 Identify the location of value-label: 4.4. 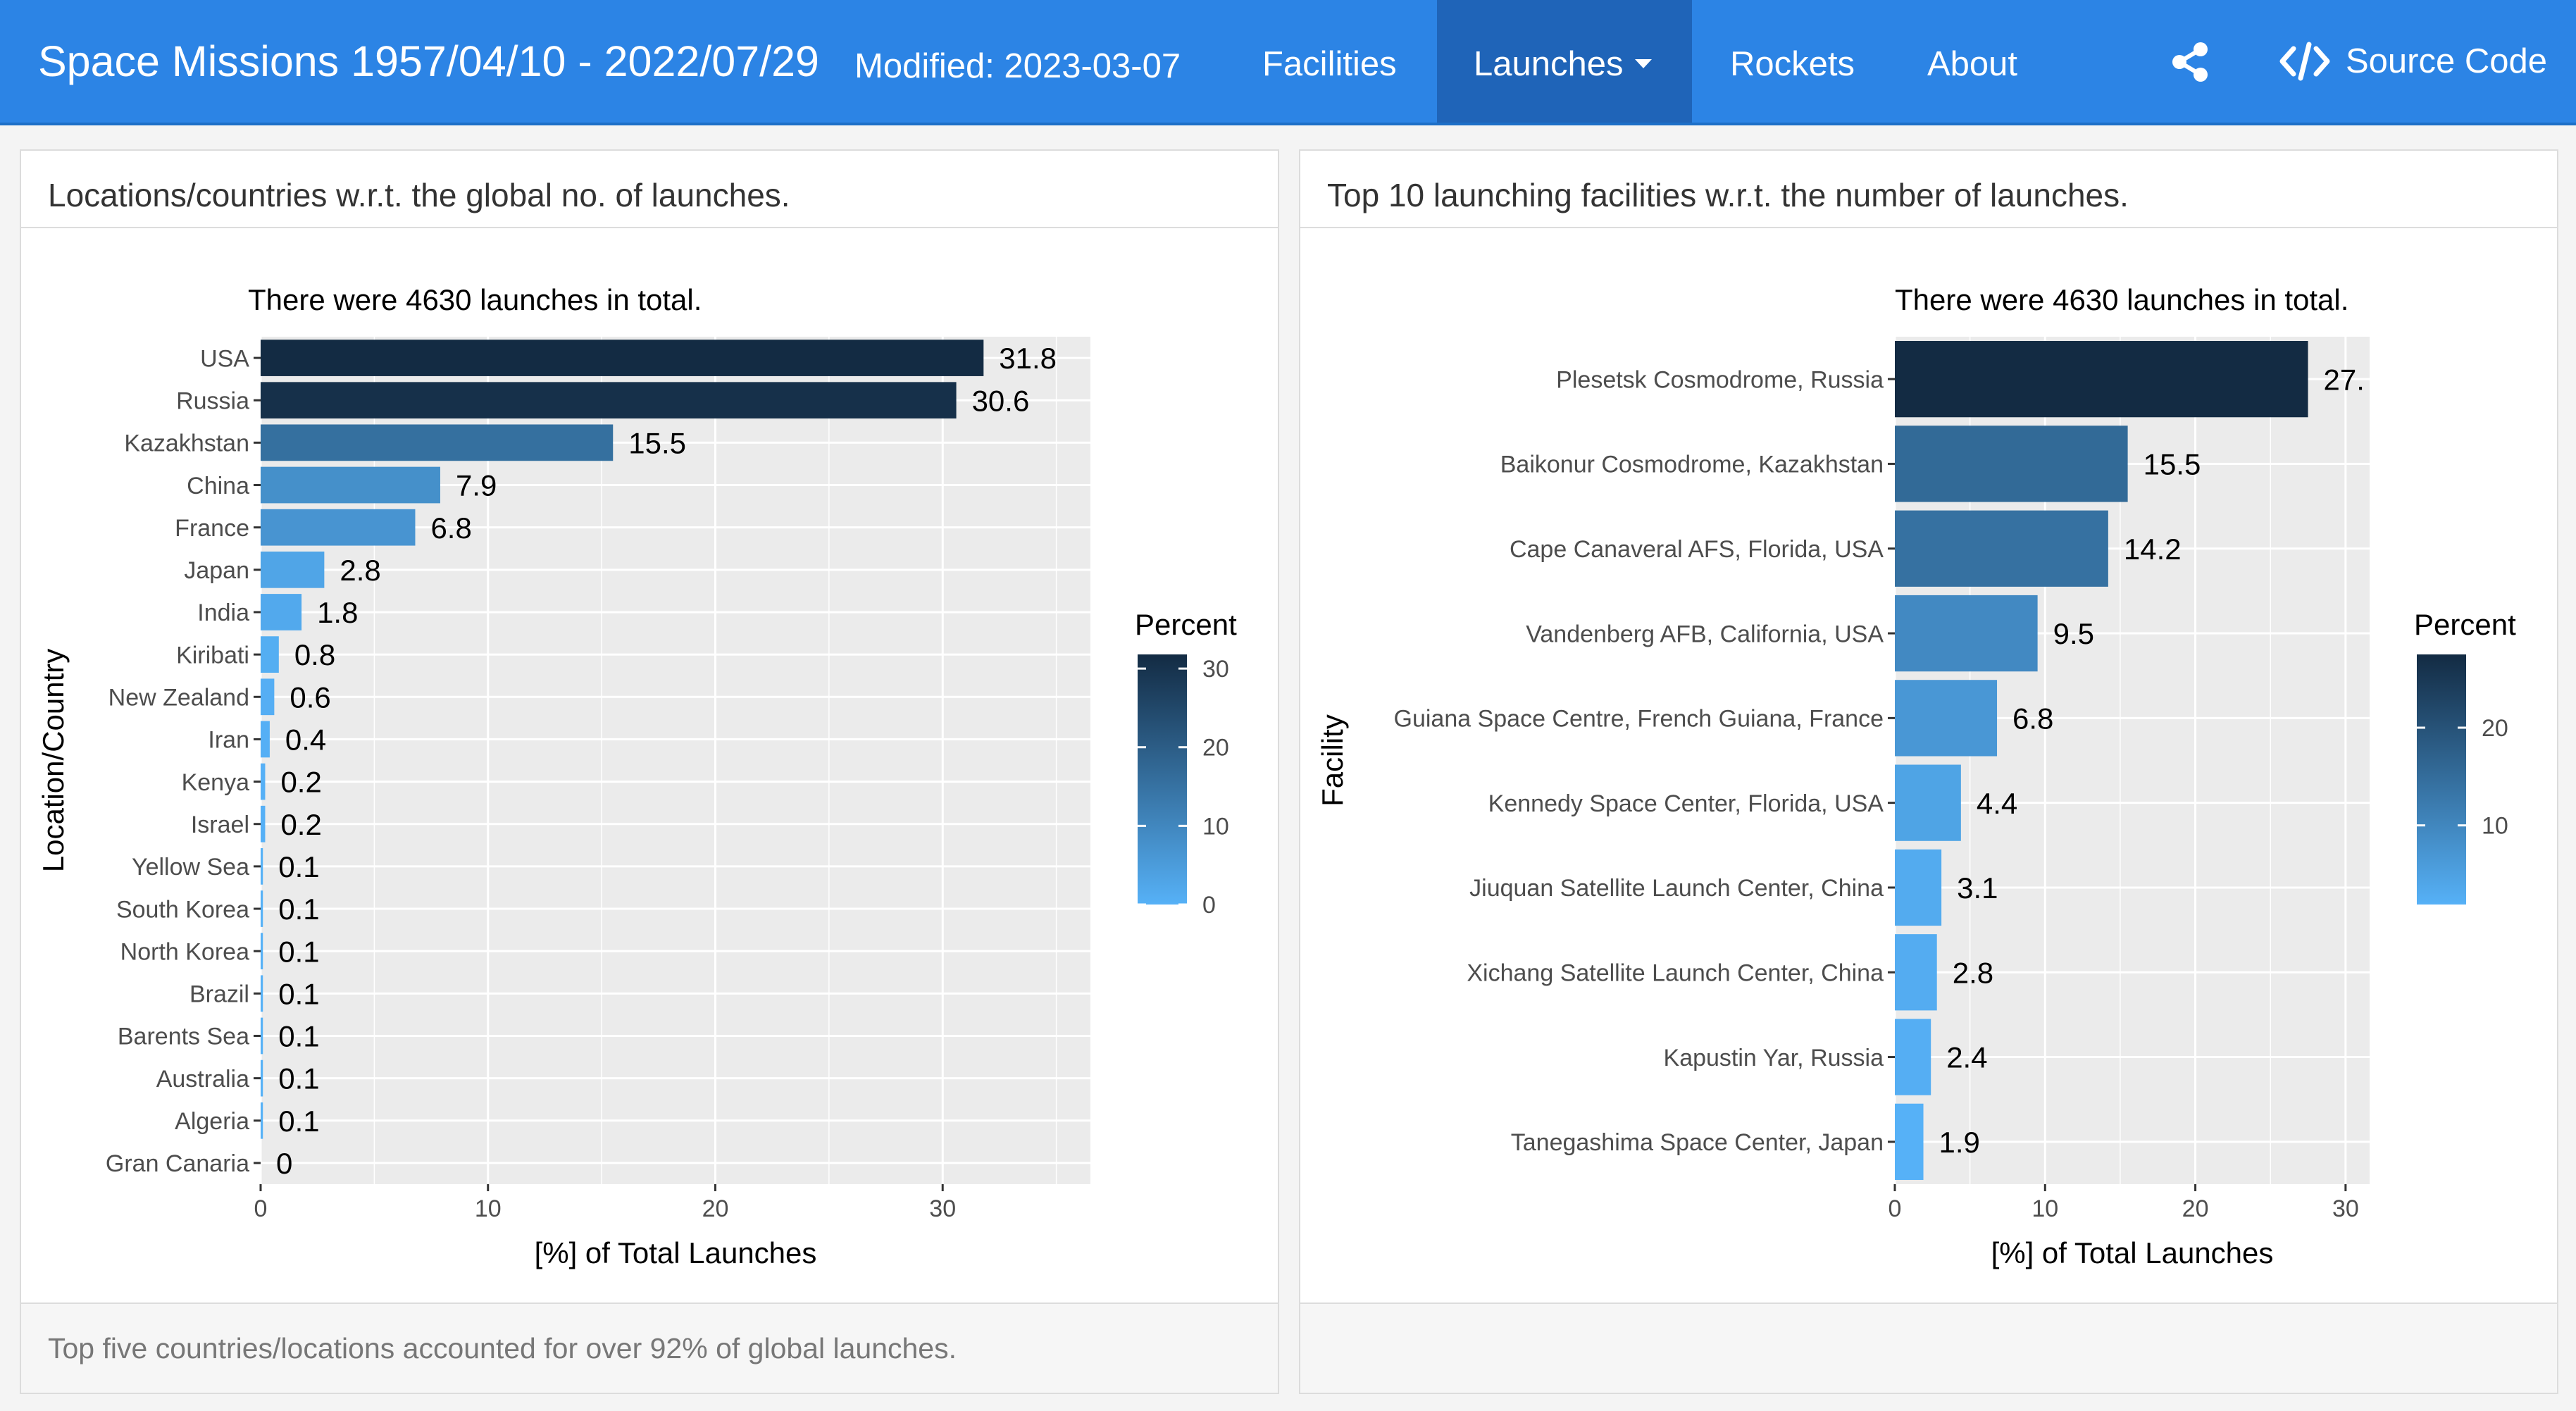
(1997, 804).